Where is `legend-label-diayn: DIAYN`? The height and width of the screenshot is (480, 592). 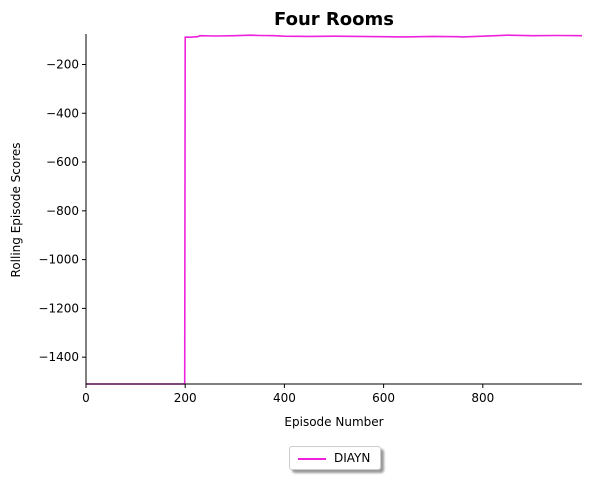 legend-label-diayn: DIAYN is located at coordinates (352, 458).